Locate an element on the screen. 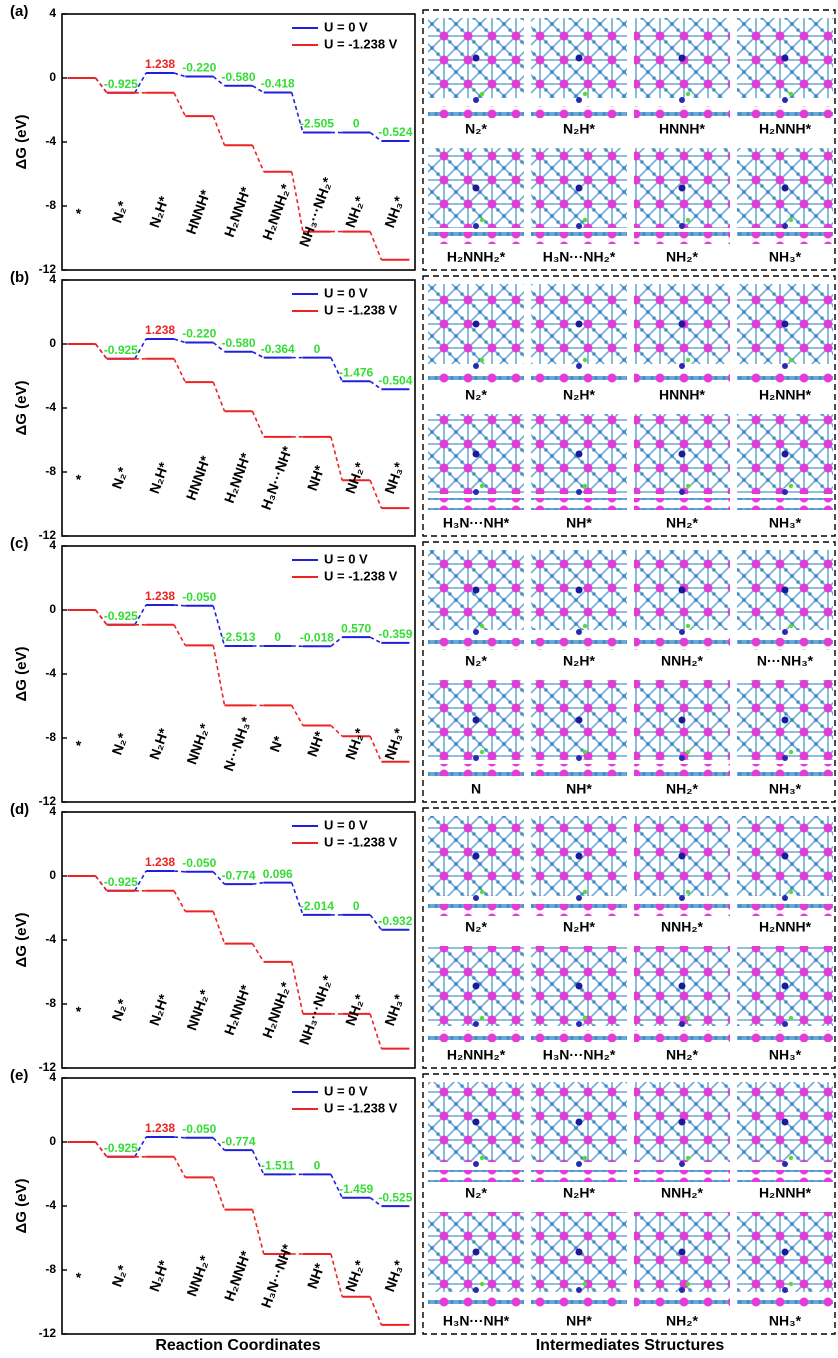 Image resolution: width=838 pixels, height=1358 pixels. x-axis-title: Reaction Coordinates is located at coordinates (237, 1345).